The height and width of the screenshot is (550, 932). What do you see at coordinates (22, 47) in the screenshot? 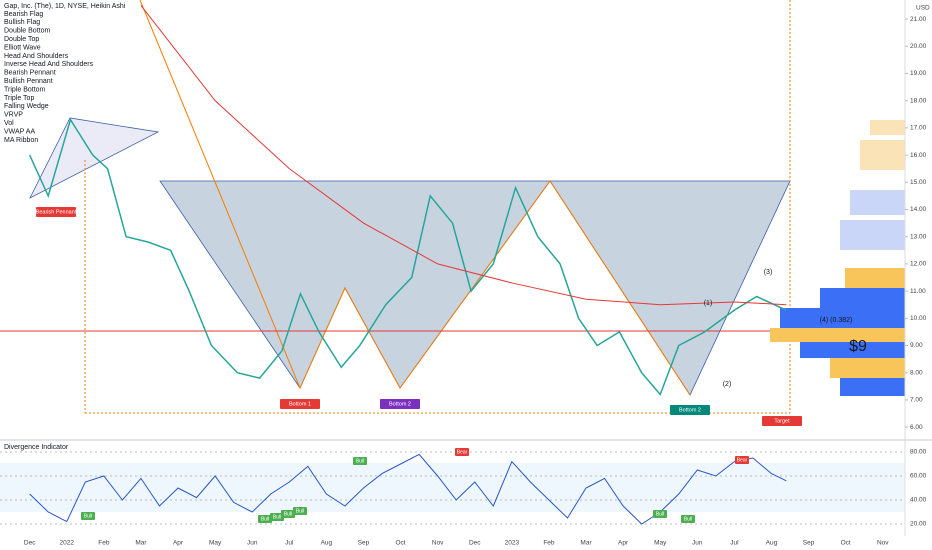
I see `indicator-name: Elliott Wave` at bounding box center [22, 47].